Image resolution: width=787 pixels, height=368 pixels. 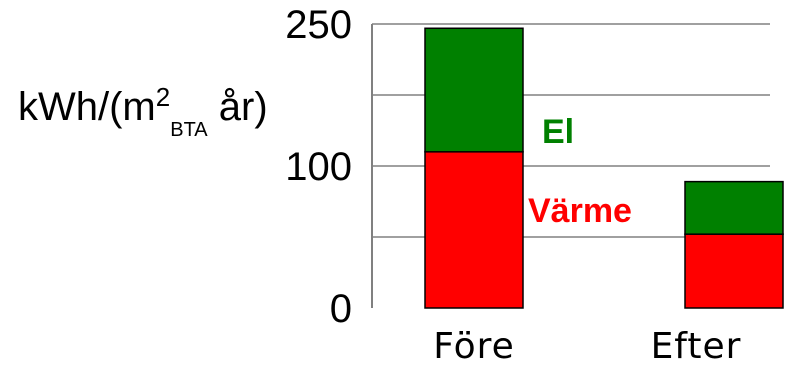 I want to click on series-label-varme: Värme, so click(x=580, y=211).